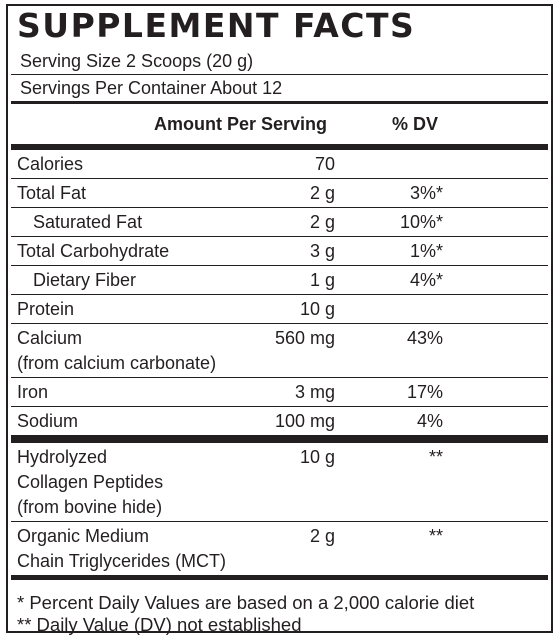 This screenshot has width=559, height=637. Describe the element at coordinates (62, 457) in the screenshot. I see `nutrient-name: Hydrolyzed` at that location.